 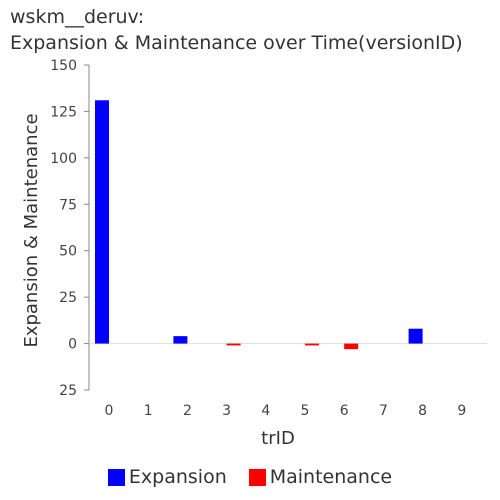 What do you see at coordinates (422, 411) in the screenshot?
I see `x-tick-label: 8` at bounding box center [422, 411].